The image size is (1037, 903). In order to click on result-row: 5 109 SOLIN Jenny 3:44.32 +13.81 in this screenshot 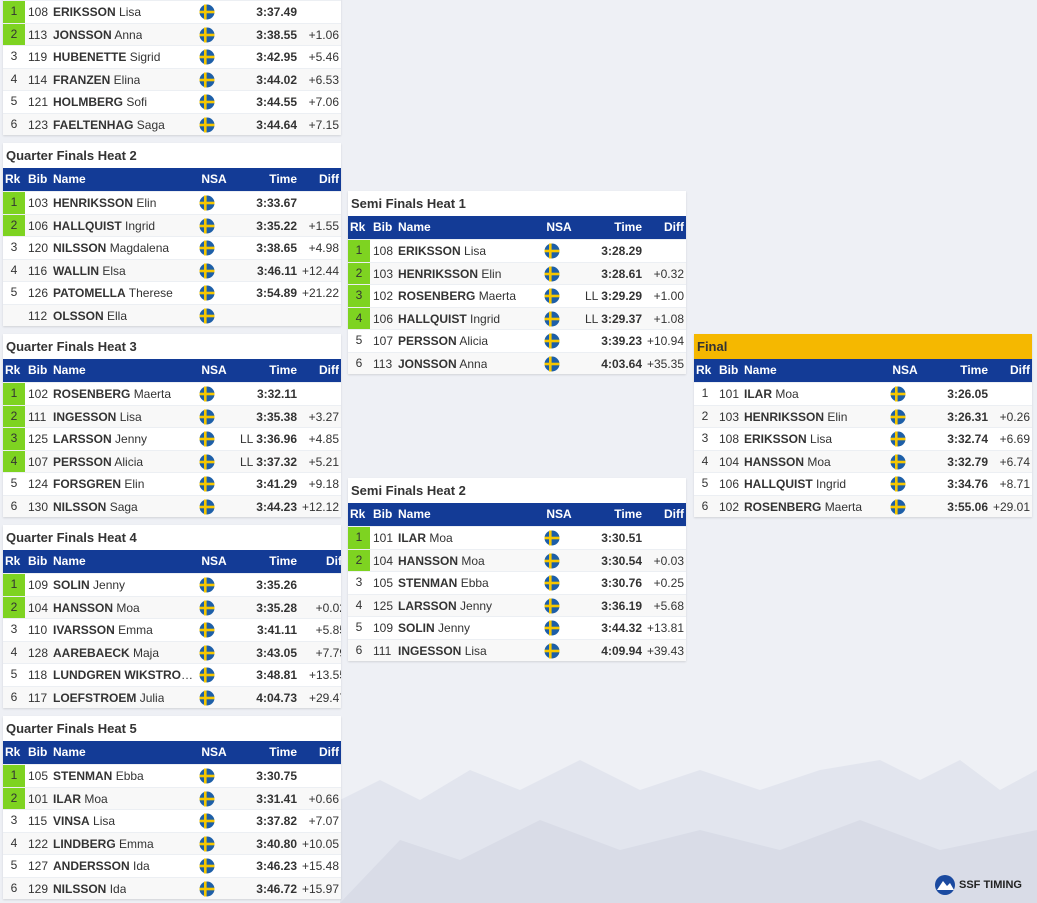, I will do `click(517, 627)`.